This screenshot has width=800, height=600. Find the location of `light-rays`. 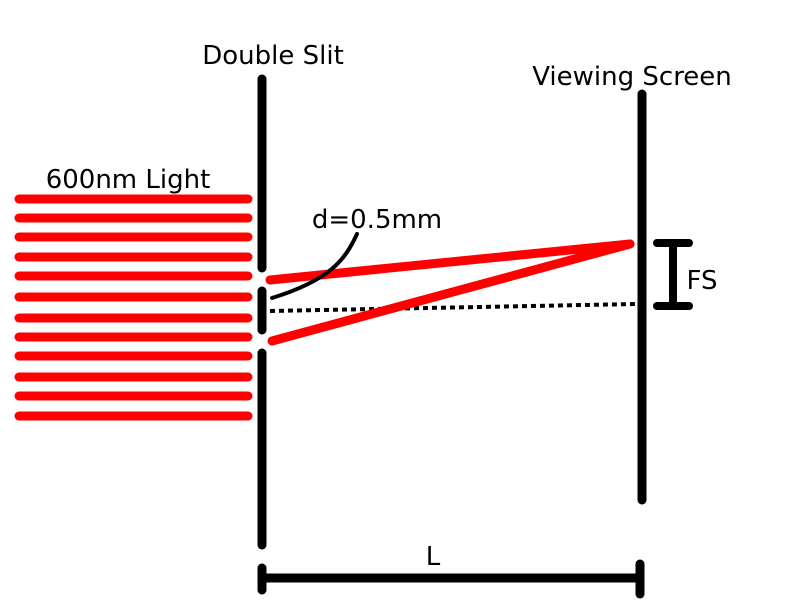

light-rays is located at coordinates (450, 292).